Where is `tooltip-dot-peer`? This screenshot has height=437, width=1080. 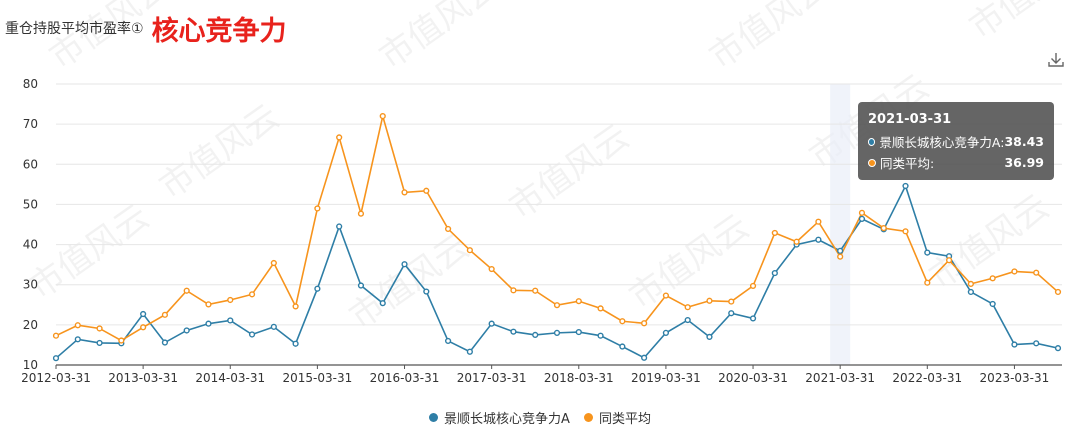
tooltip-dot-peer is located at coordinates (872, 162).